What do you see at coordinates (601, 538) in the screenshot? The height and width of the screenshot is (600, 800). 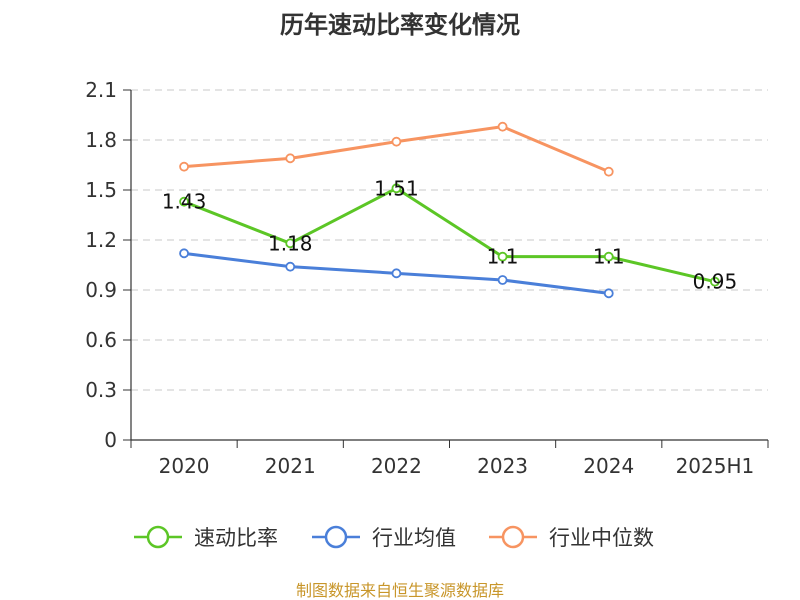 I see `legend-label: 行业中位数` at bounding box center [601, 538].